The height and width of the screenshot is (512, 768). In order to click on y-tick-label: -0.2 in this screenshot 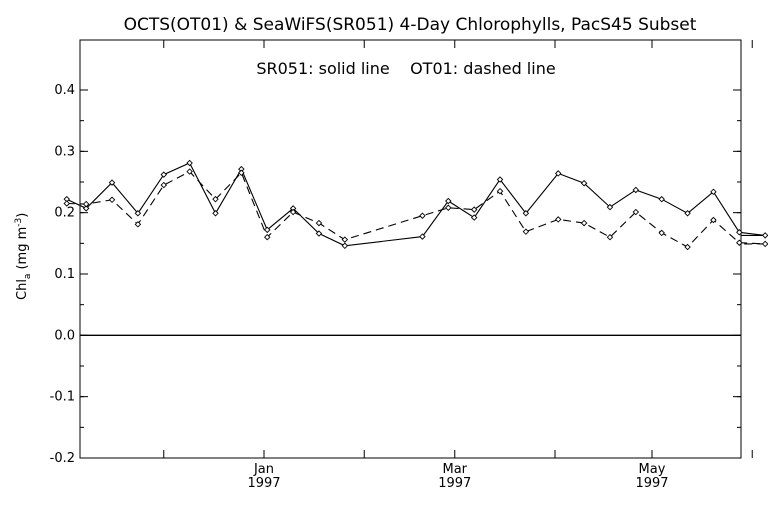, I will do `click(62, 458)`.